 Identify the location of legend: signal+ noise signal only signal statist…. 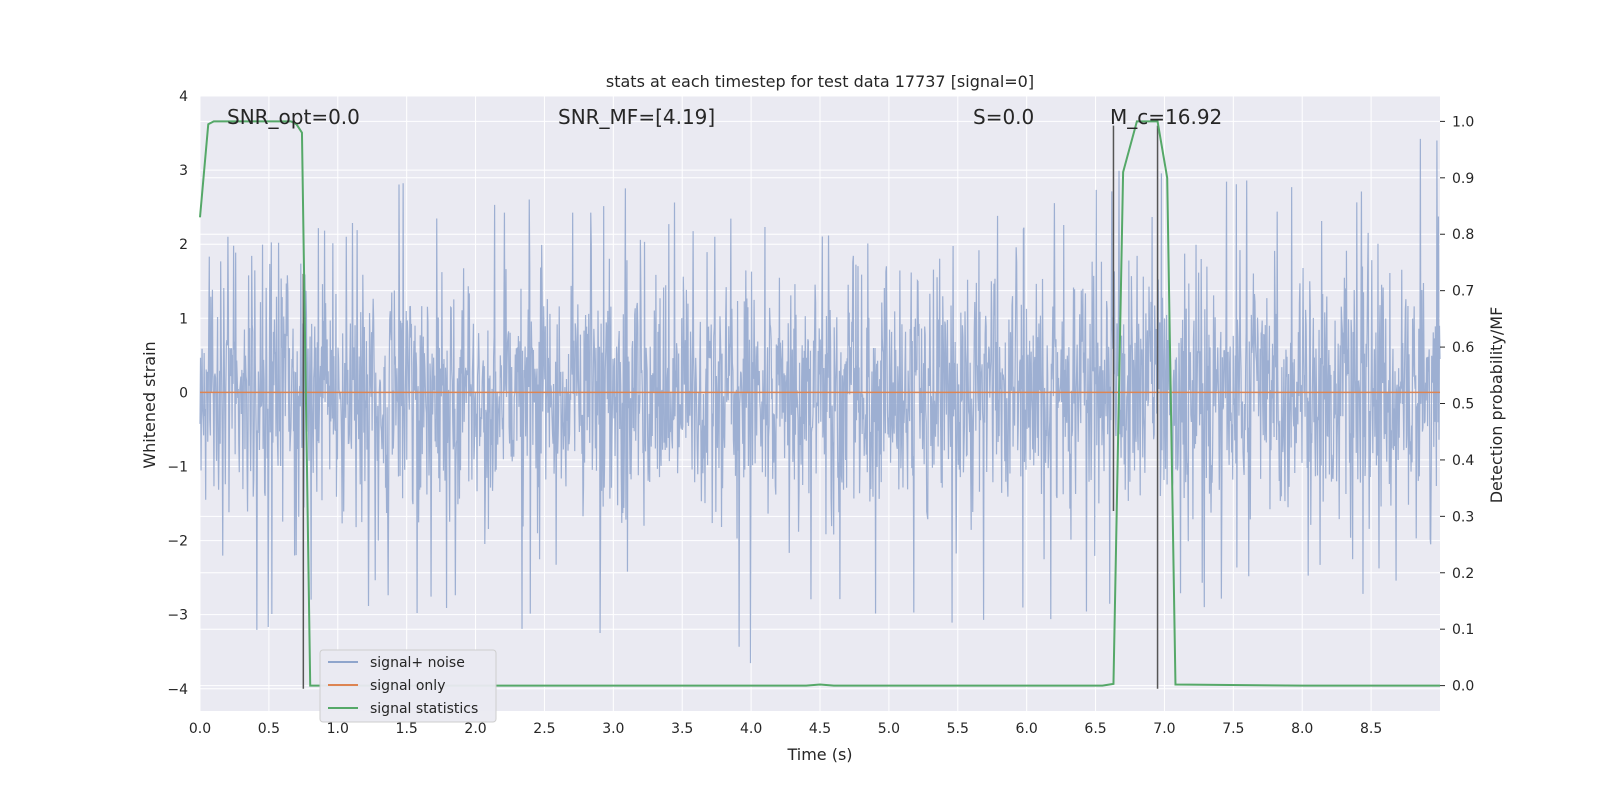
(408, 686).